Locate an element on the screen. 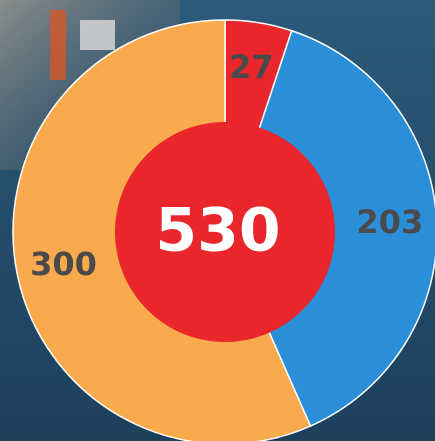 The image size is (435, 441). segment-label: 300 is located at coordinates (63, 264).